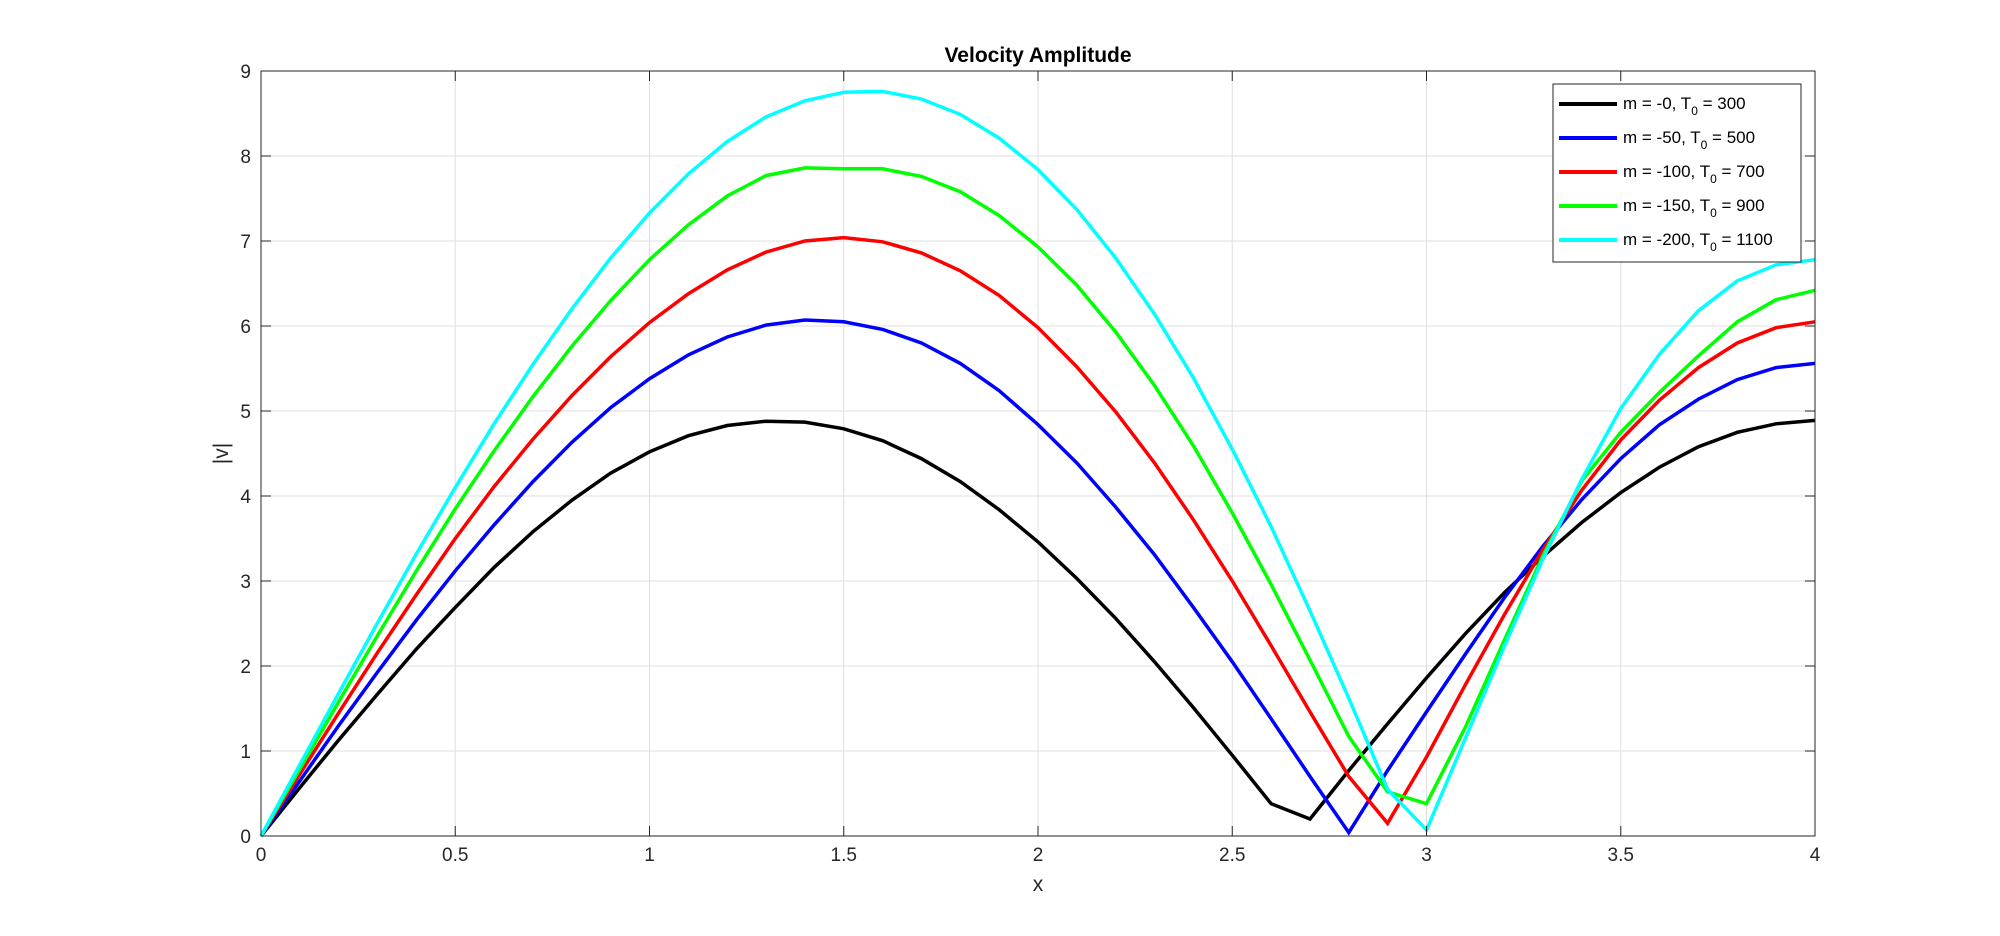 This screenshot has width=2000, height=936. Describe the element at coordinates (1741, 205) in the screenshot. I see `legend-label-tail: = 900` at that location.